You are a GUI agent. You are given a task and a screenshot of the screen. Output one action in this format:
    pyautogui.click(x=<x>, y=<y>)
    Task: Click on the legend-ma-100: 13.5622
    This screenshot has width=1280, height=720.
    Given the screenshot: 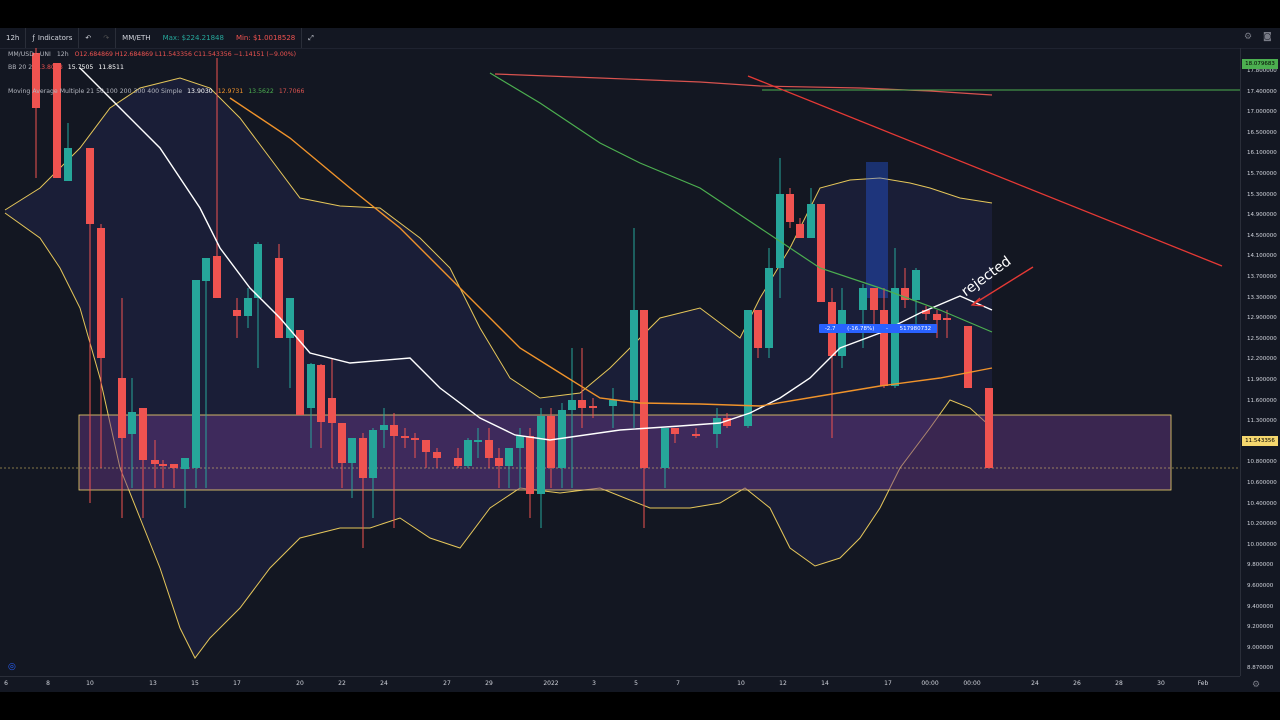 What is the action you would take?
    pyautogui.click(x=261, y=91)
    